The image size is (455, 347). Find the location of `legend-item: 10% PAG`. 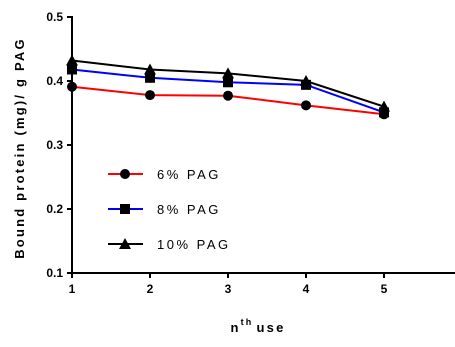

legend-item: 10% PAG is located at coordinates (169, 244).